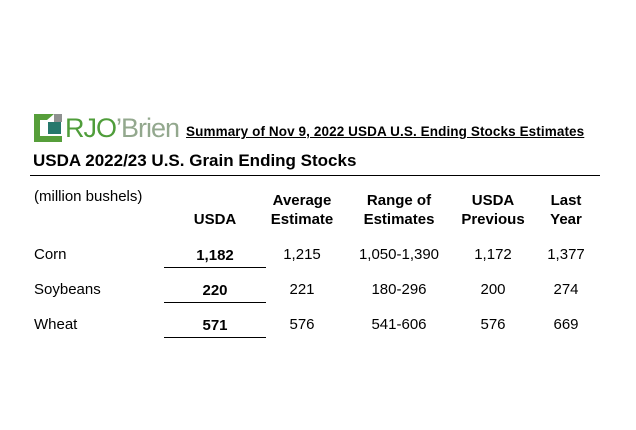 The width and height of the screenshot is (636, 430). Describe the element at coordinates (493, 254) in the screenshot. I see `usda-previous-cell: 1,172` at that location.